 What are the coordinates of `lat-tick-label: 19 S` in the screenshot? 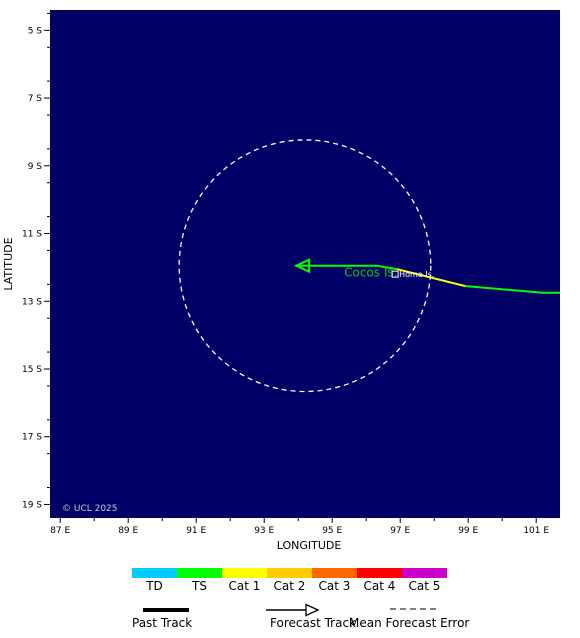 It's located at (32, 505).